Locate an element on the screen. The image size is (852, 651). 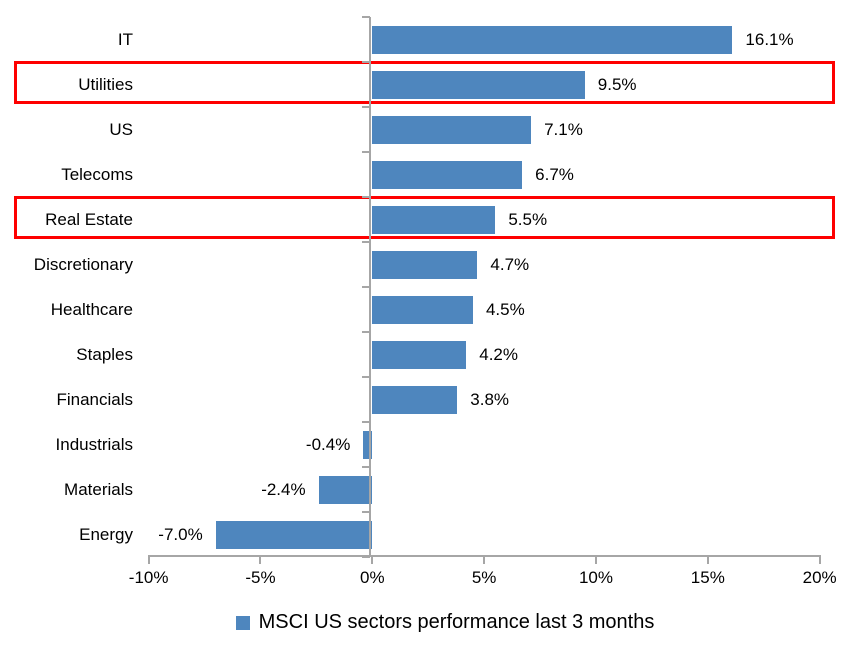
value-axis-tick-label: -5% is located at coordinates (260, 577).